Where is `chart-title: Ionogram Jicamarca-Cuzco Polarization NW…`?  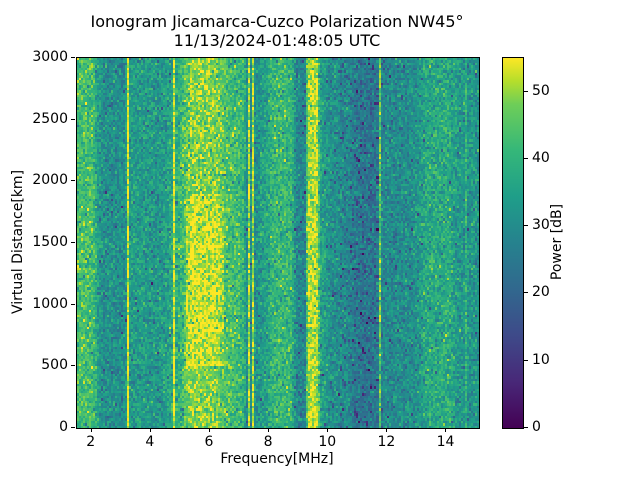 chart-title: Ionogram Jicamarca-Cuzco Polarization NW… is located at coordinates (277, 21).